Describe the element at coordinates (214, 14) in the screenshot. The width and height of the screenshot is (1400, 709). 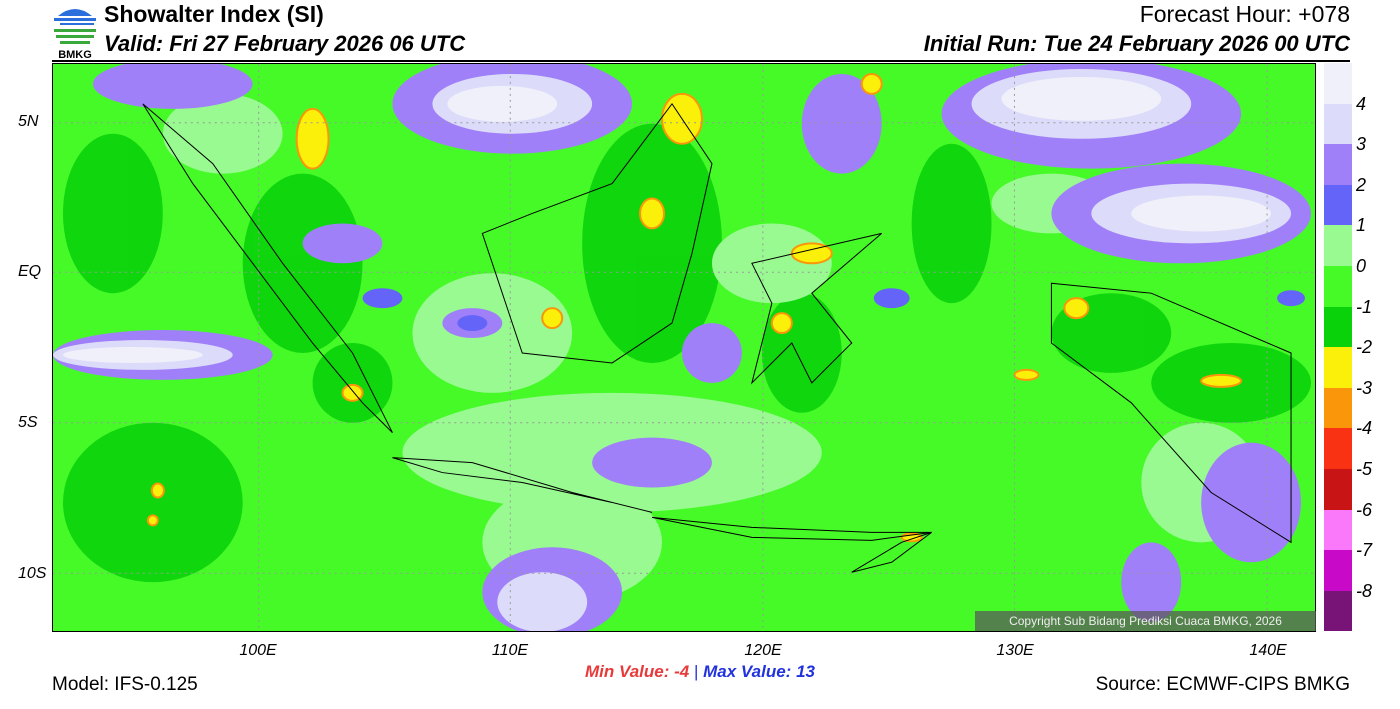
I see `map-title: Showalter Index (SI)` at that location.